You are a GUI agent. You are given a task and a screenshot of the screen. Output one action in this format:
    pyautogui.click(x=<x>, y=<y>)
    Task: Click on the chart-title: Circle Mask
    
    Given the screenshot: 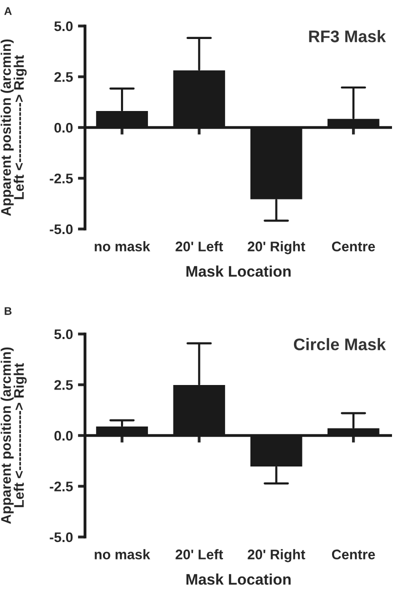 What is the action you would take?
    pyautogui.click(x=340, y=344)
    